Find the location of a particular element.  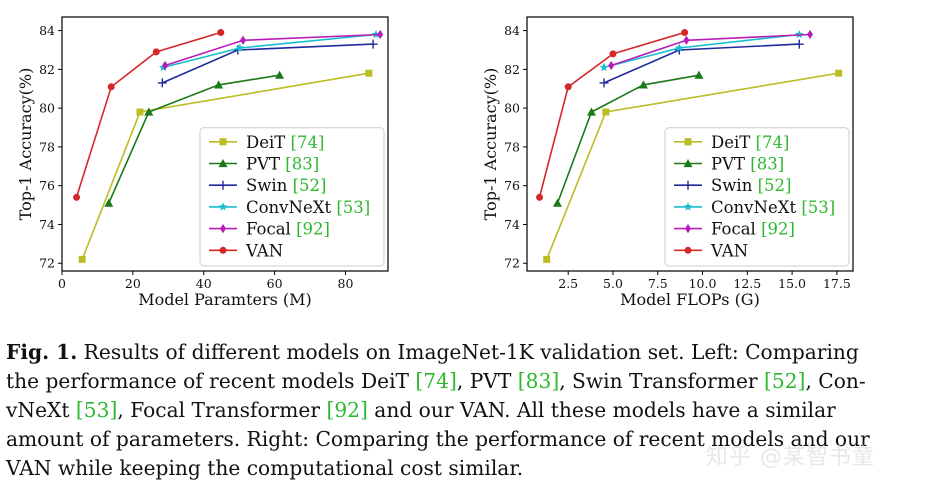

y-tick-label: 80 is located at coordinates (47, 108).